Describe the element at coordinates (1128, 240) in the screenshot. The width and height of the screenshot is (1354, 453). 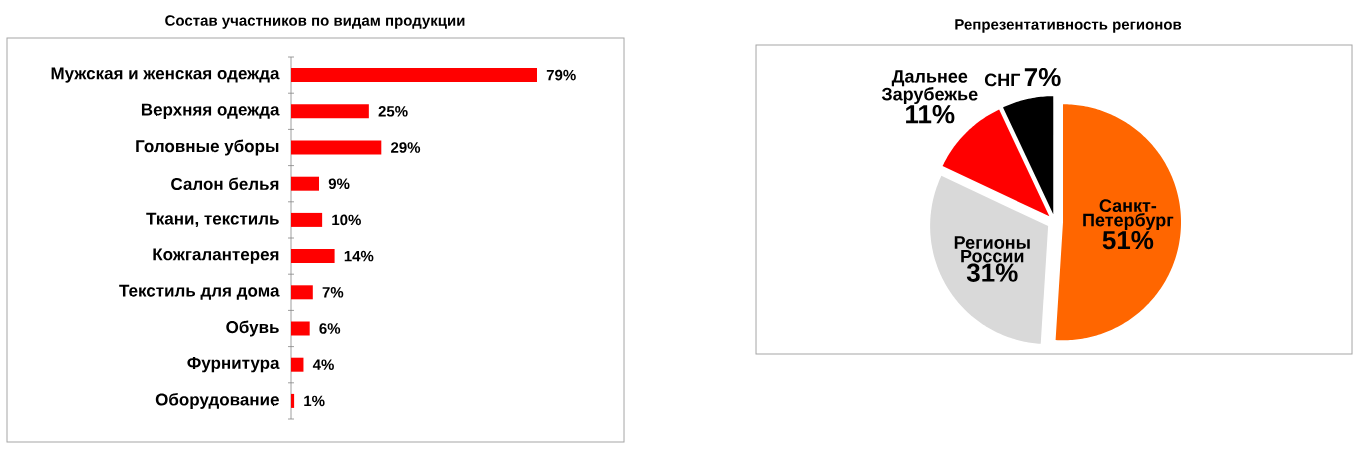
I see `data-label: 51%` at that location.